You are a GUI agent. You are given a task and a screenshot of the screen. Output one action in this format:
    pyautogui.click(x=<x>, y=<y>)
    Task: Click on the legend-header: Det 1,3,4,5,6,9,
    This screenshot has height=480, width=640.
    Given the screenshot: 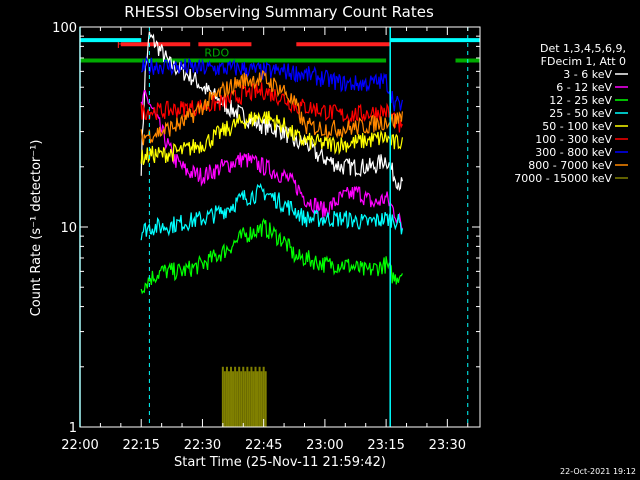 What is the action you would take?
    pyautogui.click(x=583, y=48)
    